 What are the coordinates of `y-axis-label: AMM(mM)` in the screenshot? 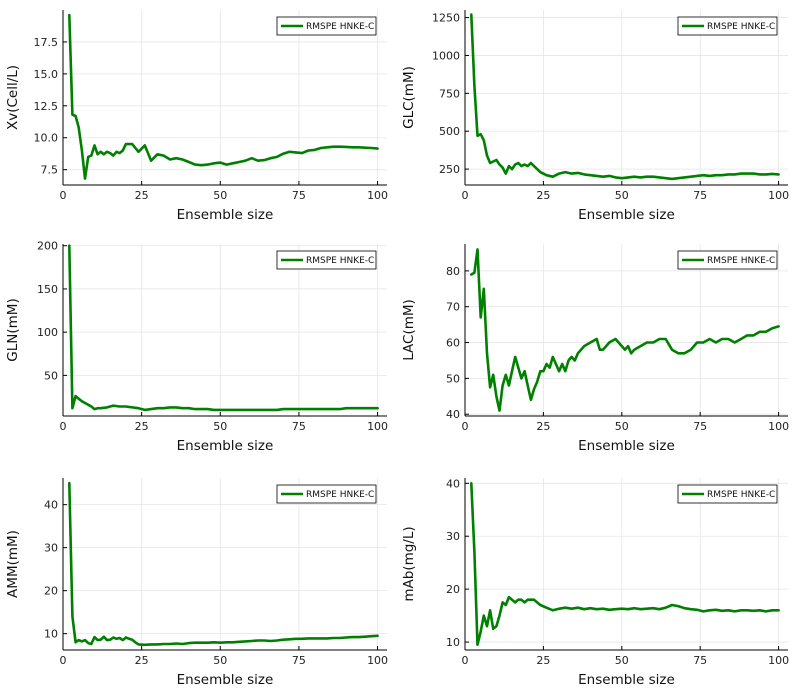 It's located at (13, 564).